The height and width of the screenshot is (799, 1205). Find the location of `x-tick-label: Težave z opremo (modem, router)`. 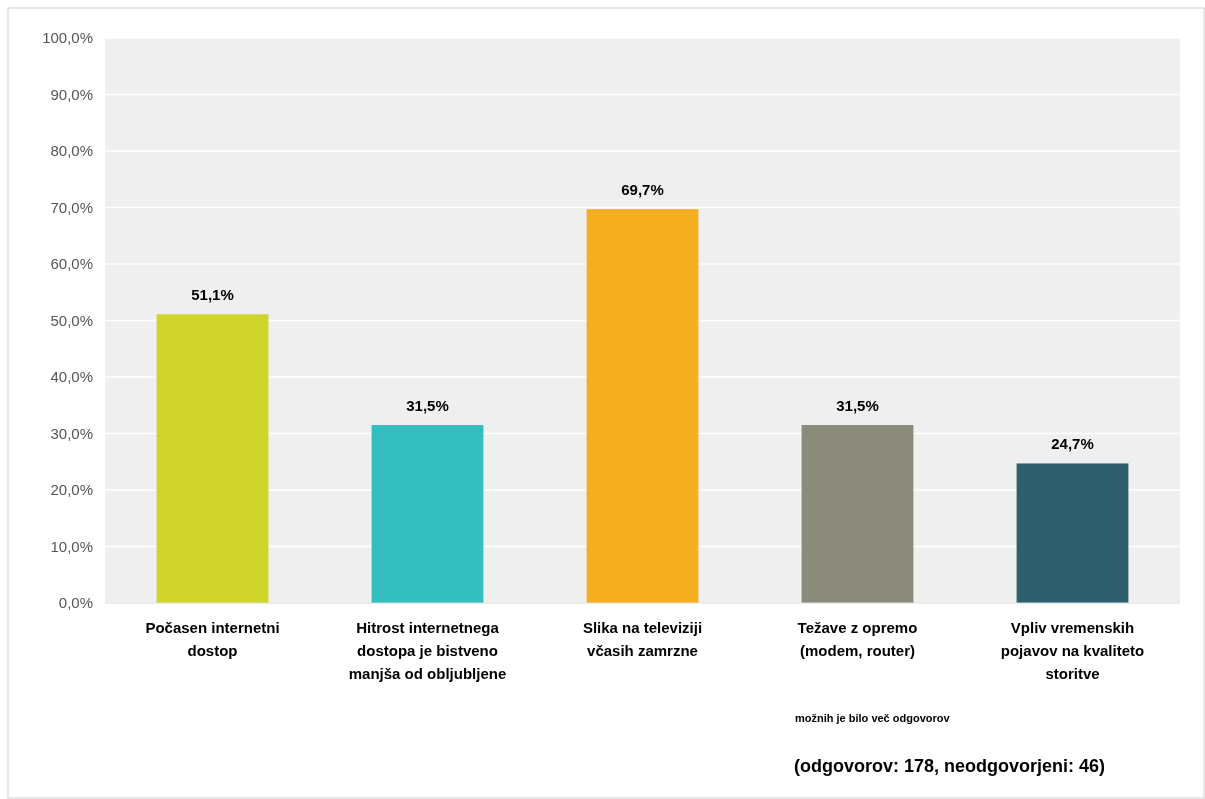

x-tick-label: Težave z opremo (modem, router) is located at coordinates (857, 639).